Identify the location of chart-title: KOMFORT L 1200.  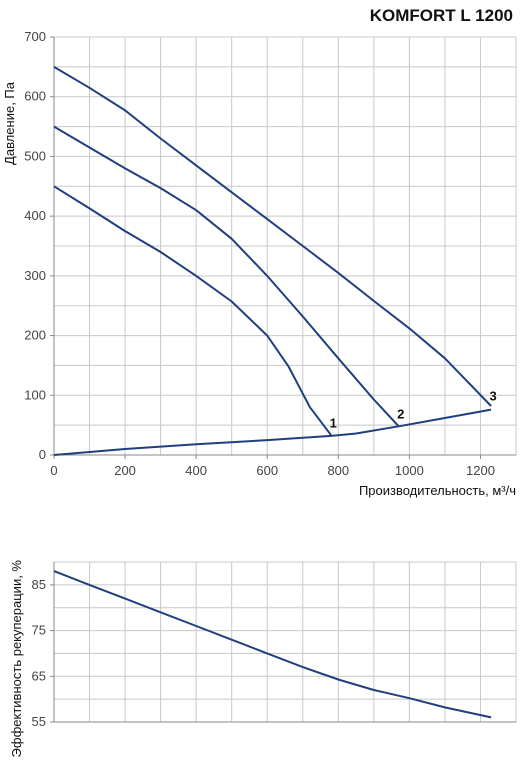
(441, 15).